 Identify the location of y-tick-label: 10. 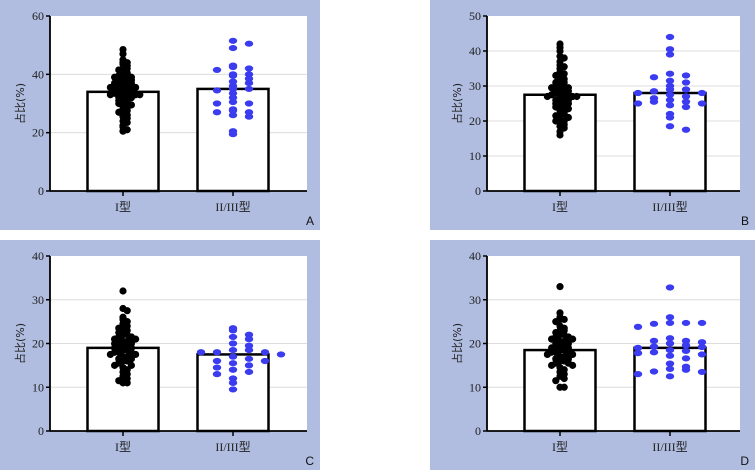
(38, 387).